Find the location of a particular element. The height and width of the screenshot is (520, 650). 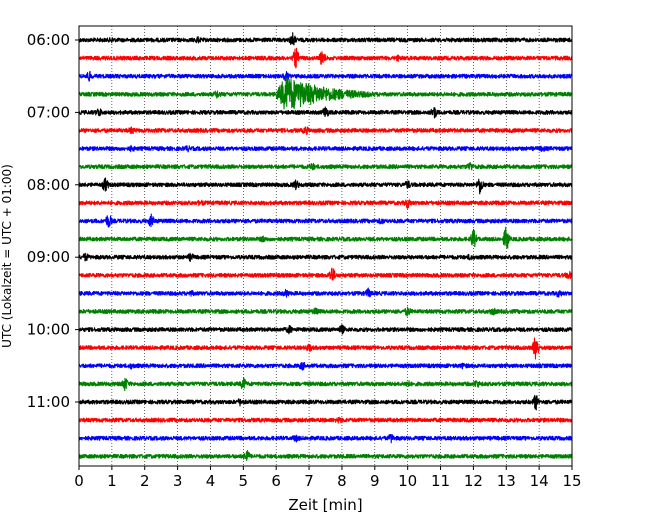

y-tick-label: 11:00 is located at coordinates (48, 402).